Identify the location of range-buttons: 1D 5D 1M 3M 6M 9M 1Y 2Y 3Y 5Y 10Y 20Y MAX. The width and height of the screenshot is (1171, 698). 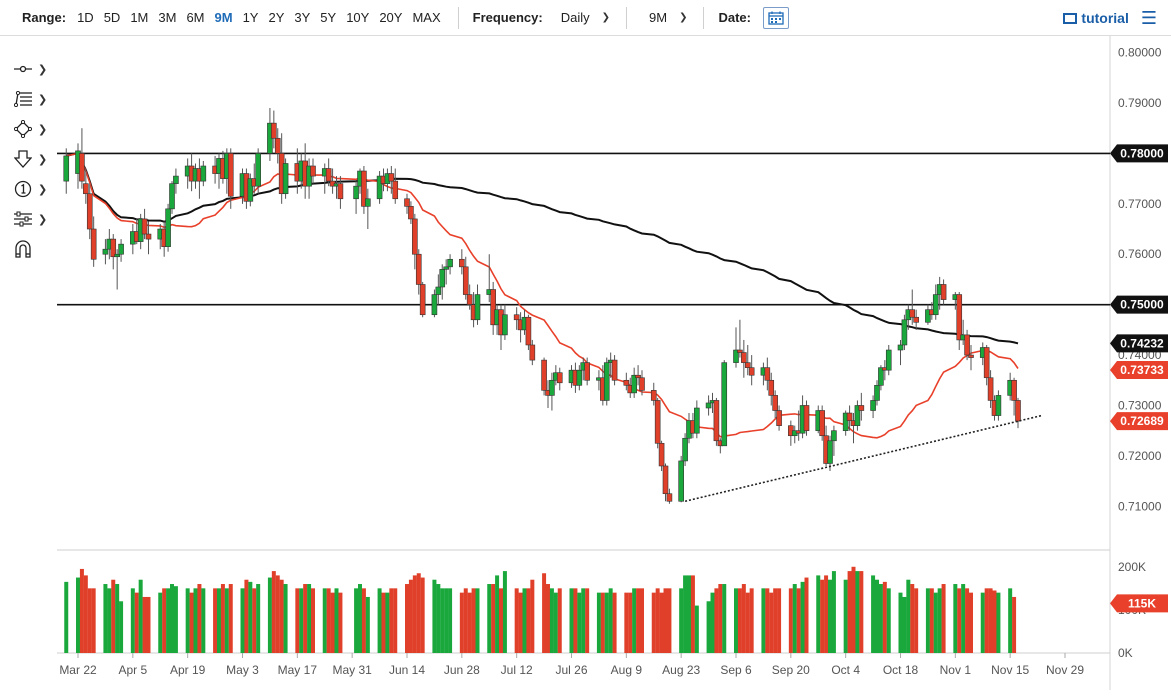
(259, 17).